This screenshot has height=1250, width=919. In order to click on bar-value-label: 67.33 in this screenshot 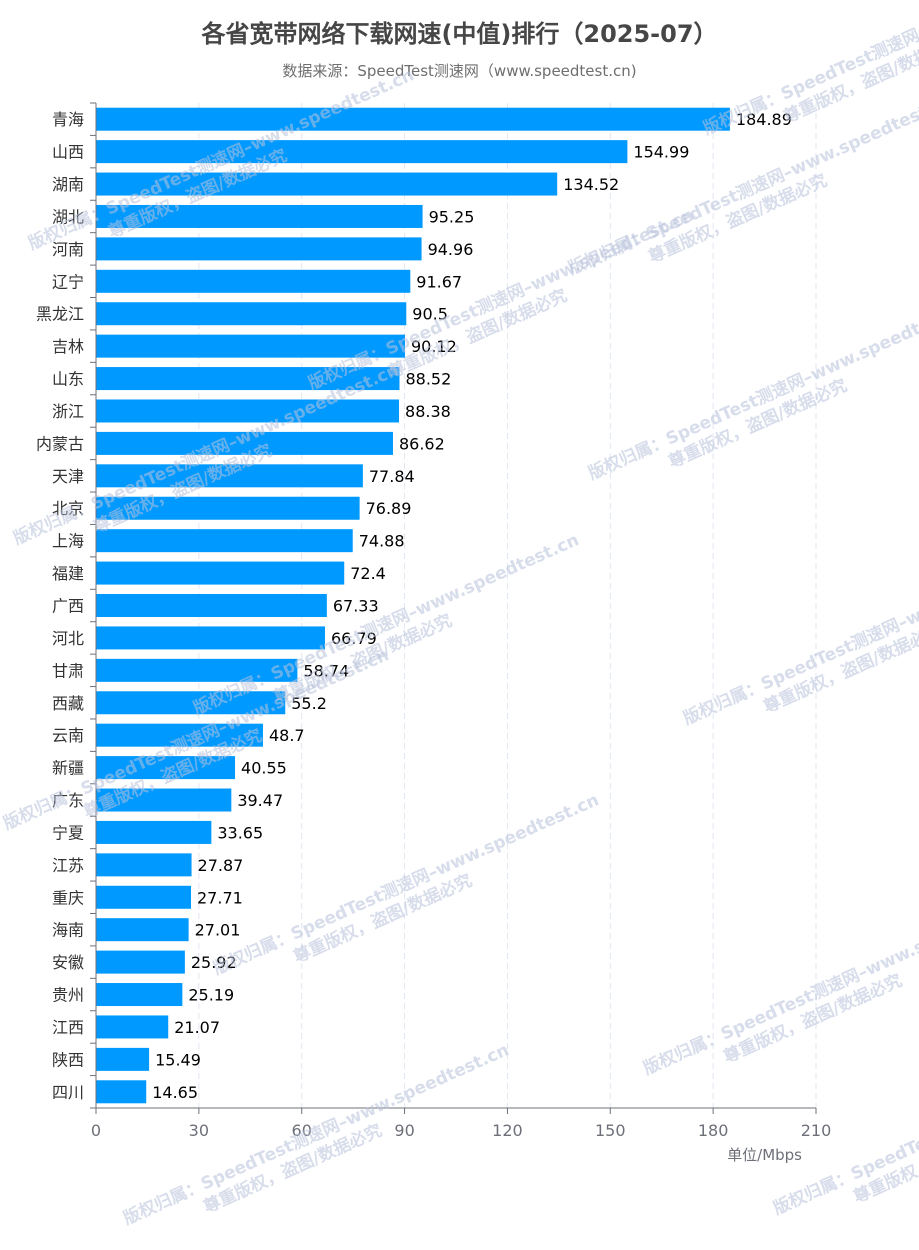, I will do `click(356, 606)`.